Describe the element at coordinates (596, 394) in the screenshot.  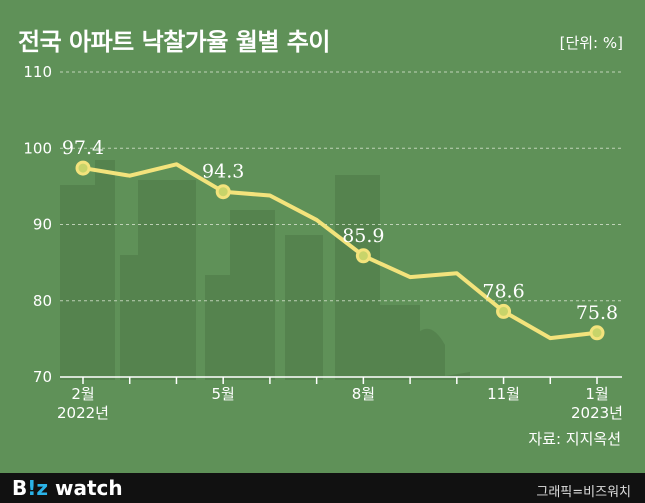
I see `x-tick-label: 1월` at that location.